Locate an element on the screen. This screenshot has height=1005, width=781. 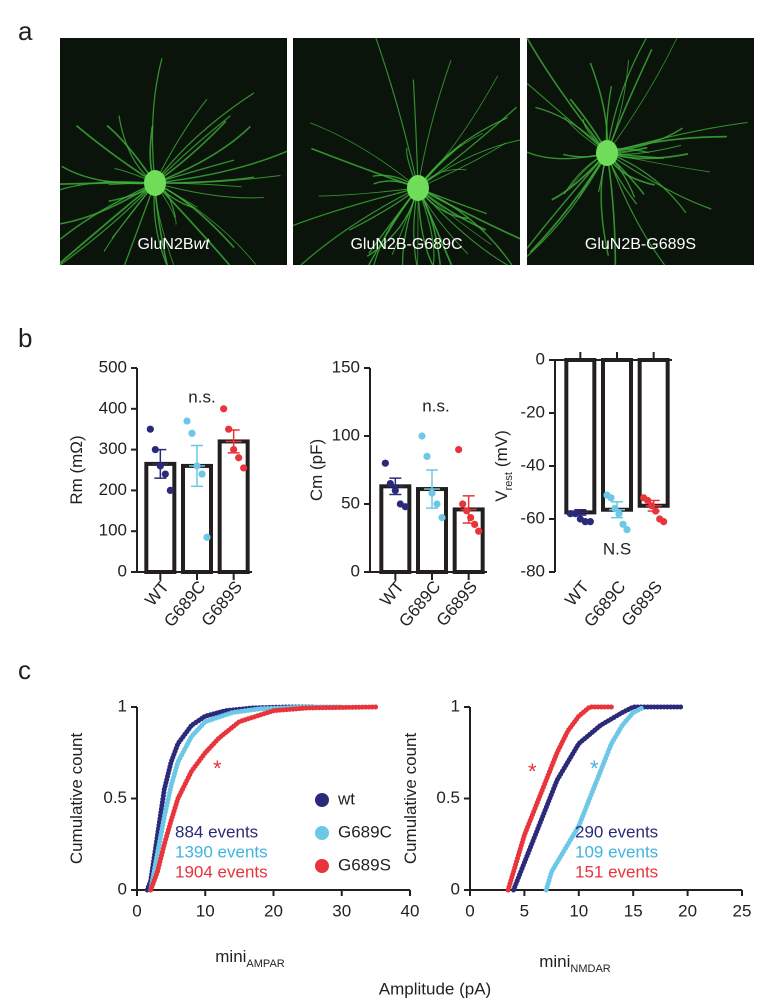
x-tick-label: 10 is located at coordinates (578, 910).